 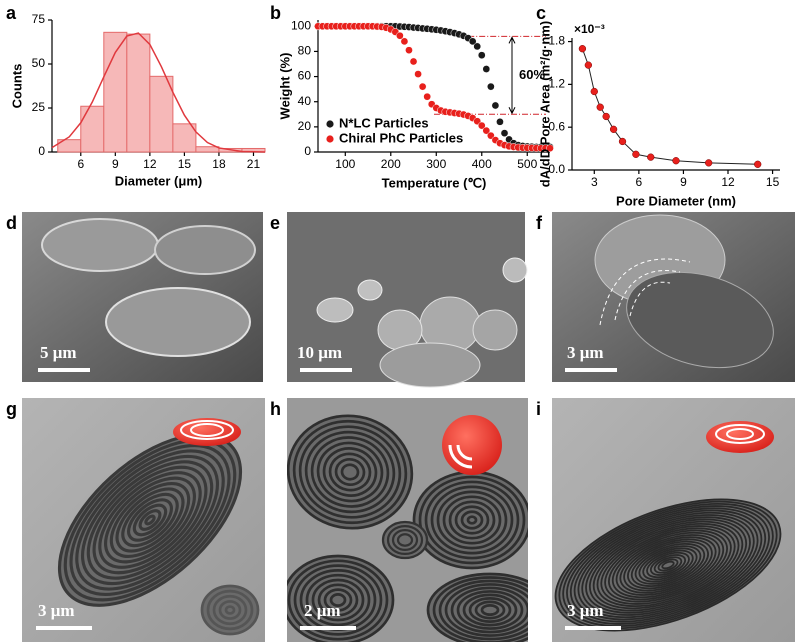 What do you see at coordinates (482, 164) in the screenshot?
I see `x-tick-label: 400` at bounding box center [482, 164].